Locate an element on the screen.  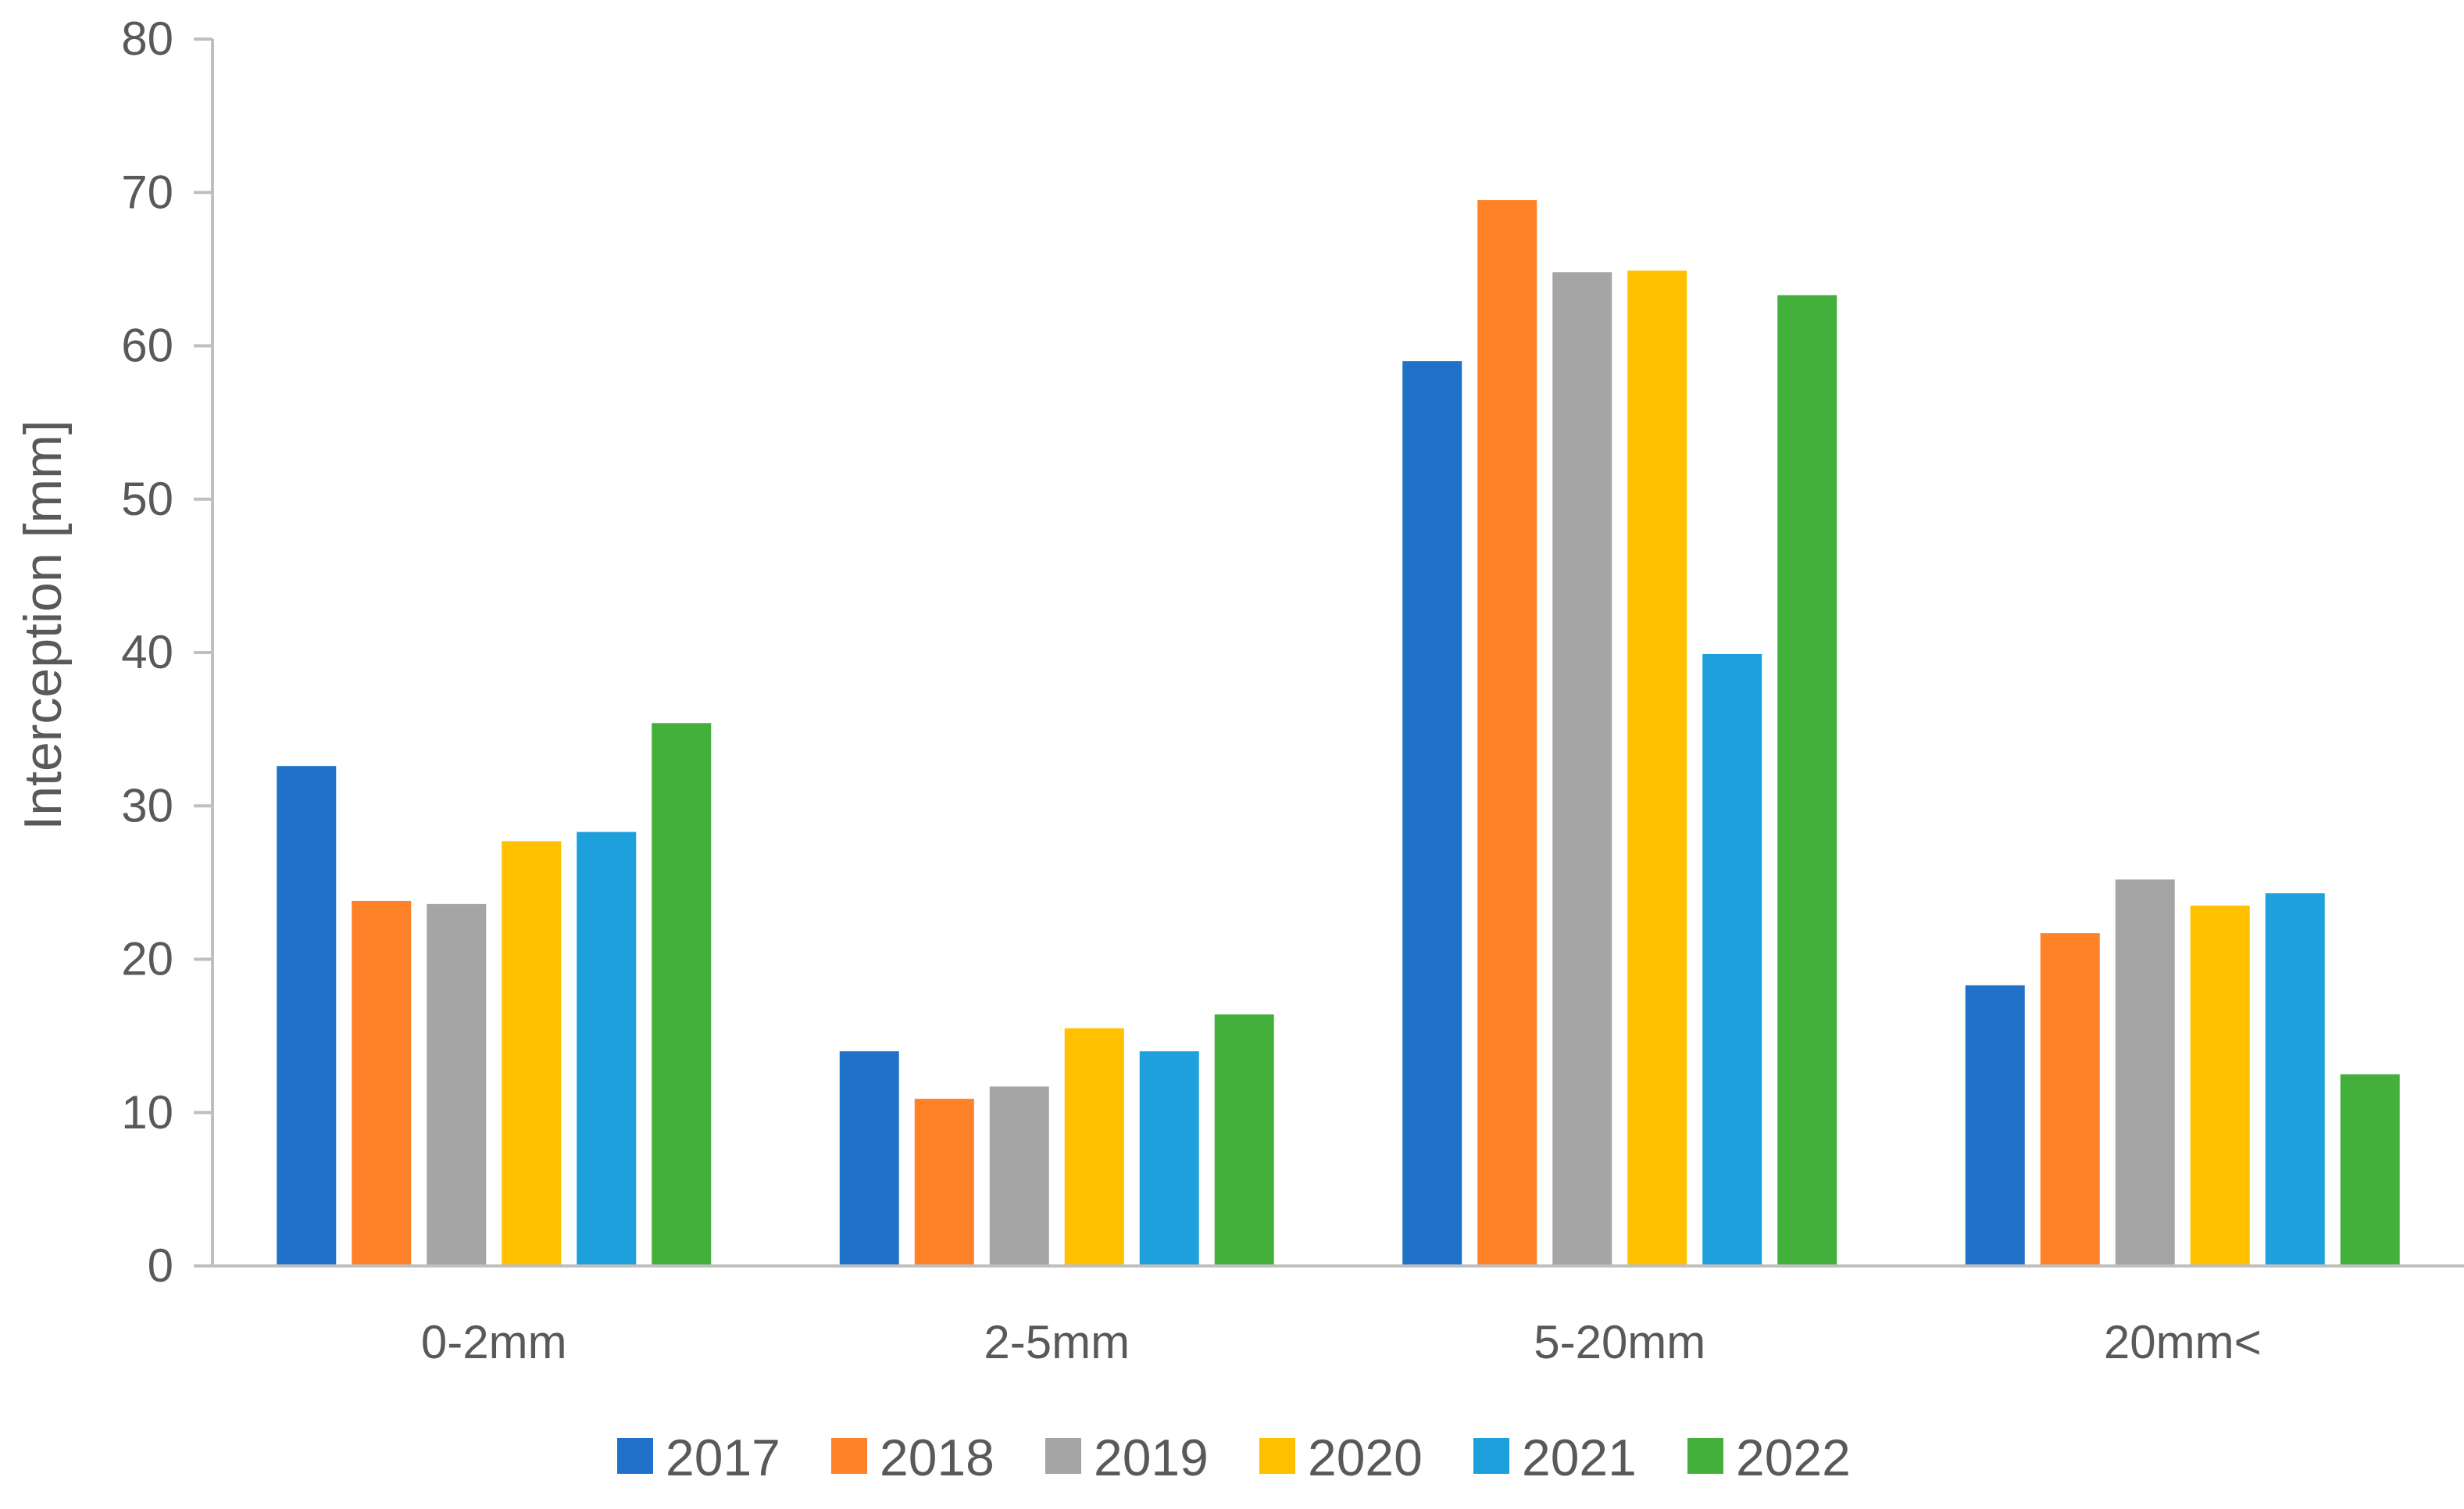
bar-2020-2-5mm is located at coordinates (1094, 1147).